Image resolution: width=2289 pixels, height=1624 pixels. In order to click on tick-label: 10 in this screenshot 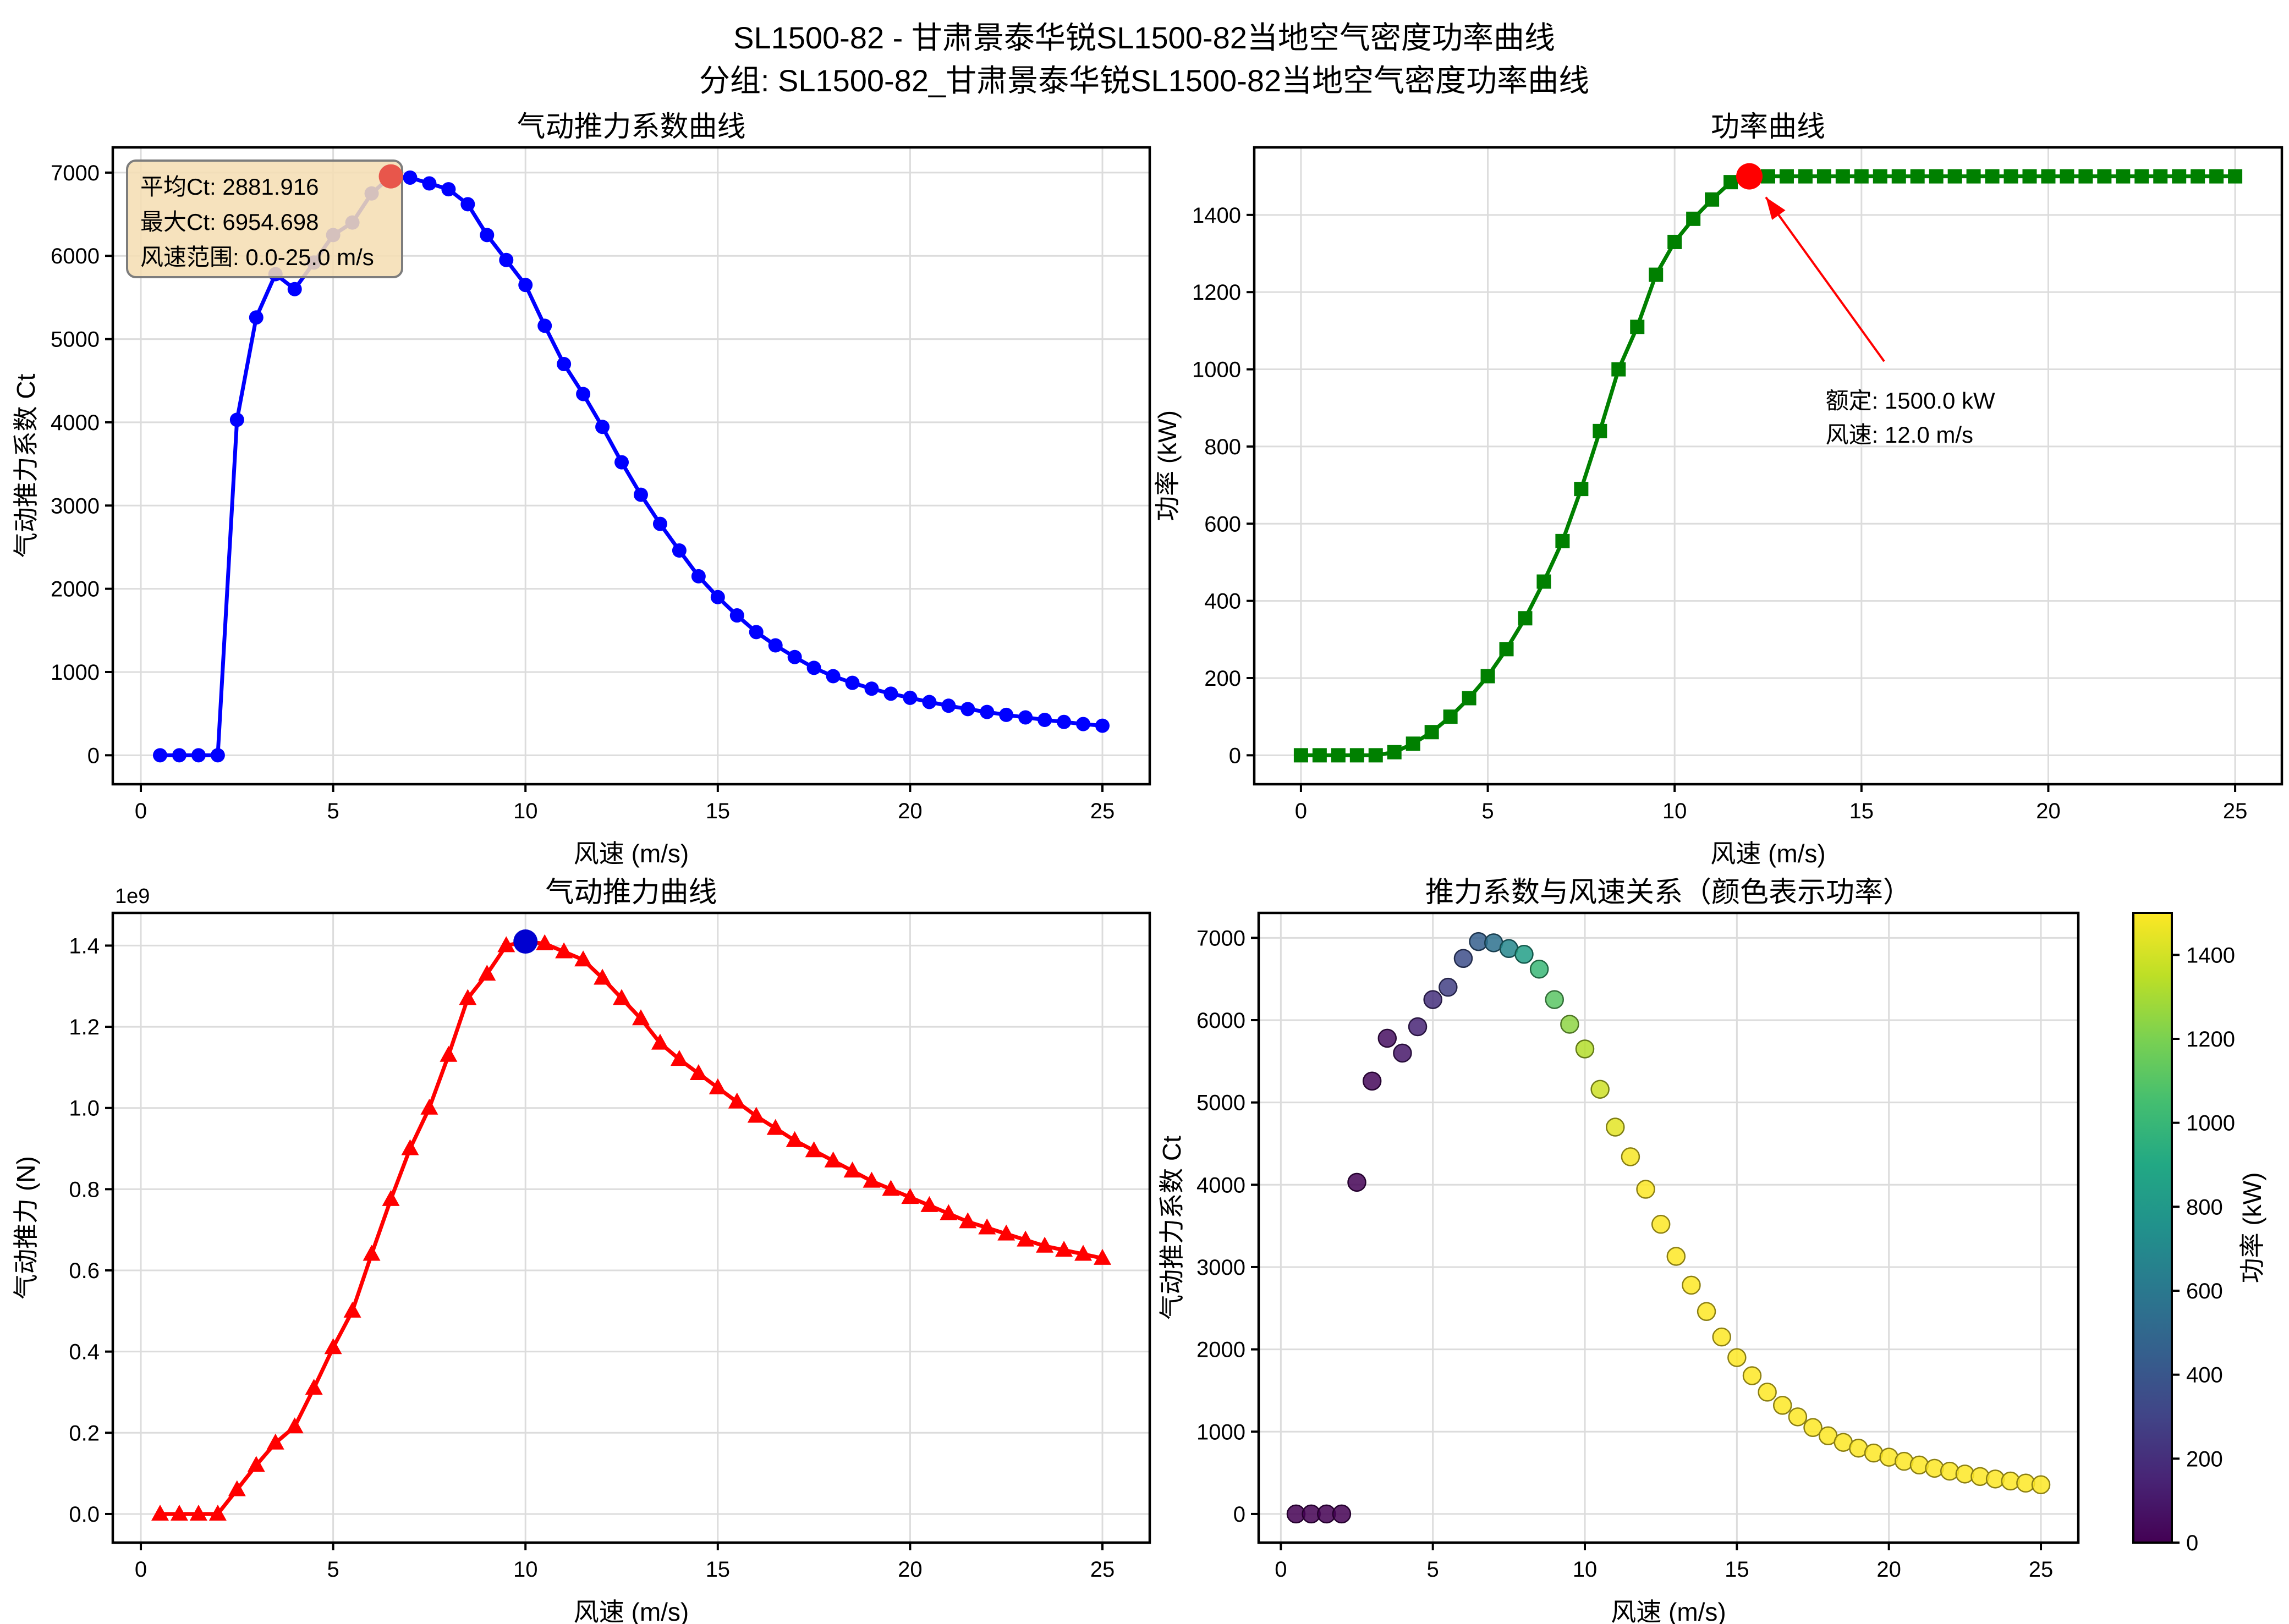, I will do `click(1585, 1569)`.